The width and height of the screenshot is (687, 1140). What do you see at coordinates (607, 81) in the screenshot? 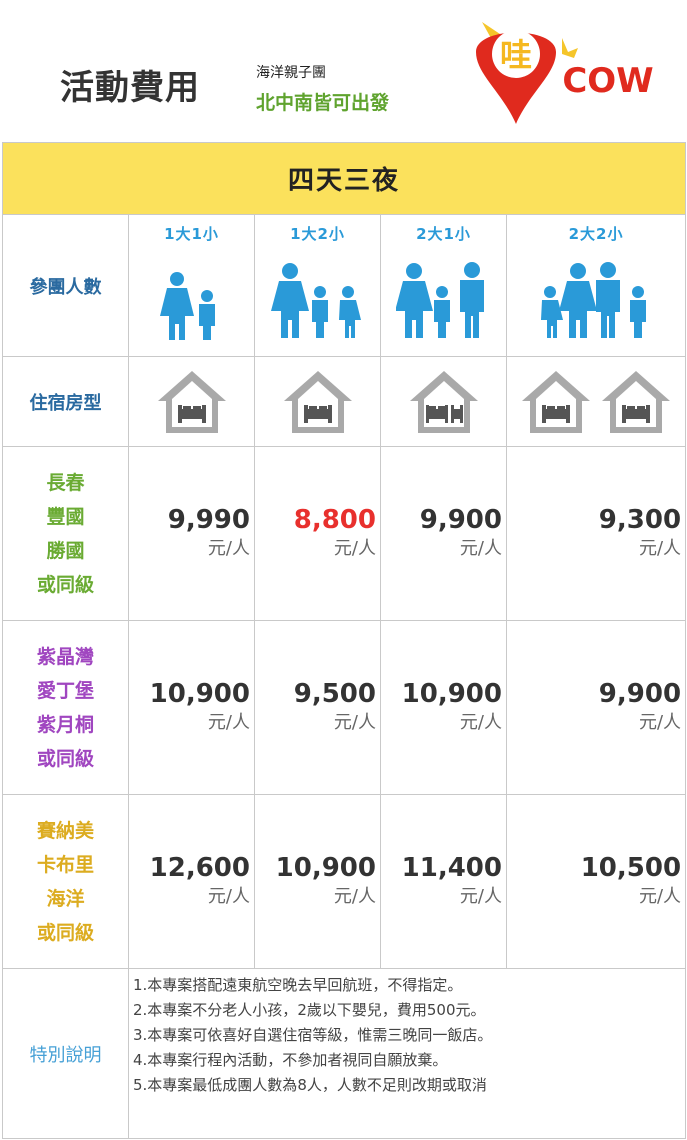
I see `logo-text: COW` at bounding box center [607, 81].